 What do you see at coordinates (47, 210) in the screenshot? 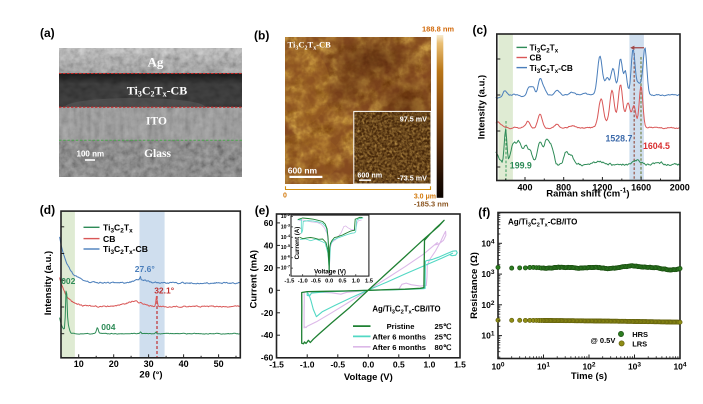
I see `svg-text: (d)` at bounding box center [47, 210].